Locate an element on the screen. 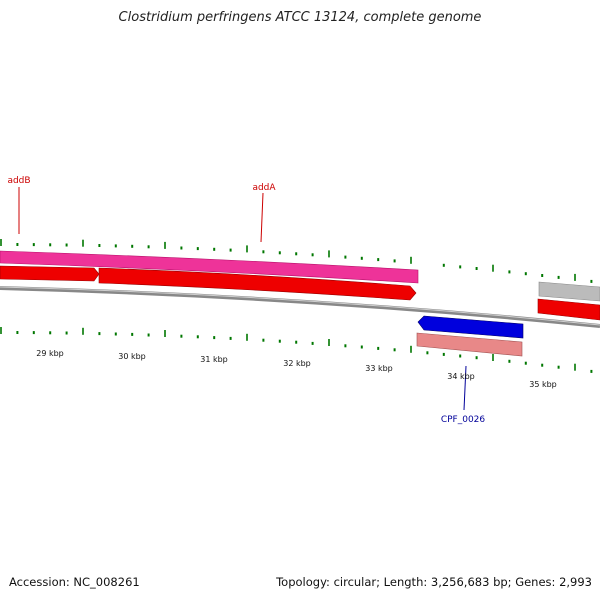 Image resolution: width=600 pixels, height=600 pixels. tick-label-33kbp: 33 kbp is located at coordinates (379, 368).